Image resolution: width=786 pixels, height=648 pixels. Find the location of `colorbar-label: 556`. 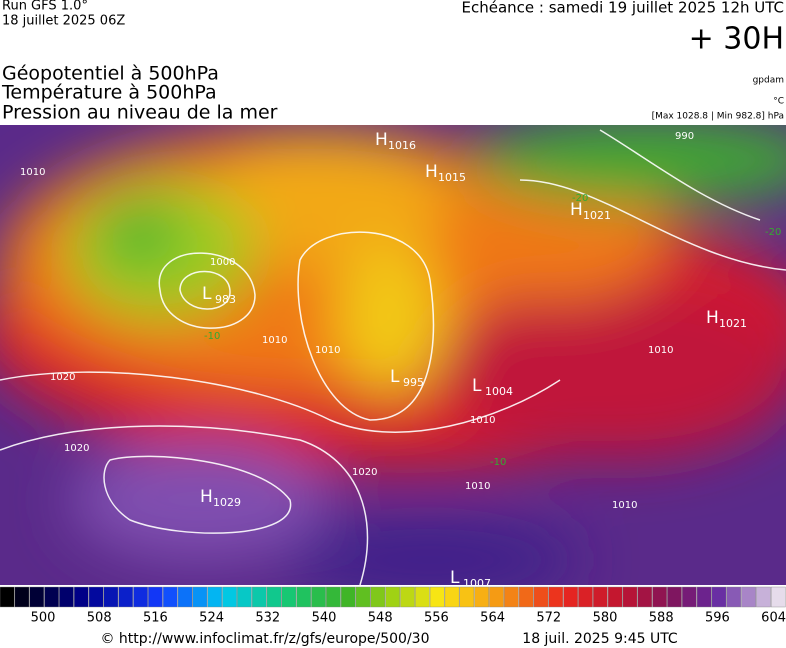

colorbar-label: 556 is located at coordinates (436, 618).